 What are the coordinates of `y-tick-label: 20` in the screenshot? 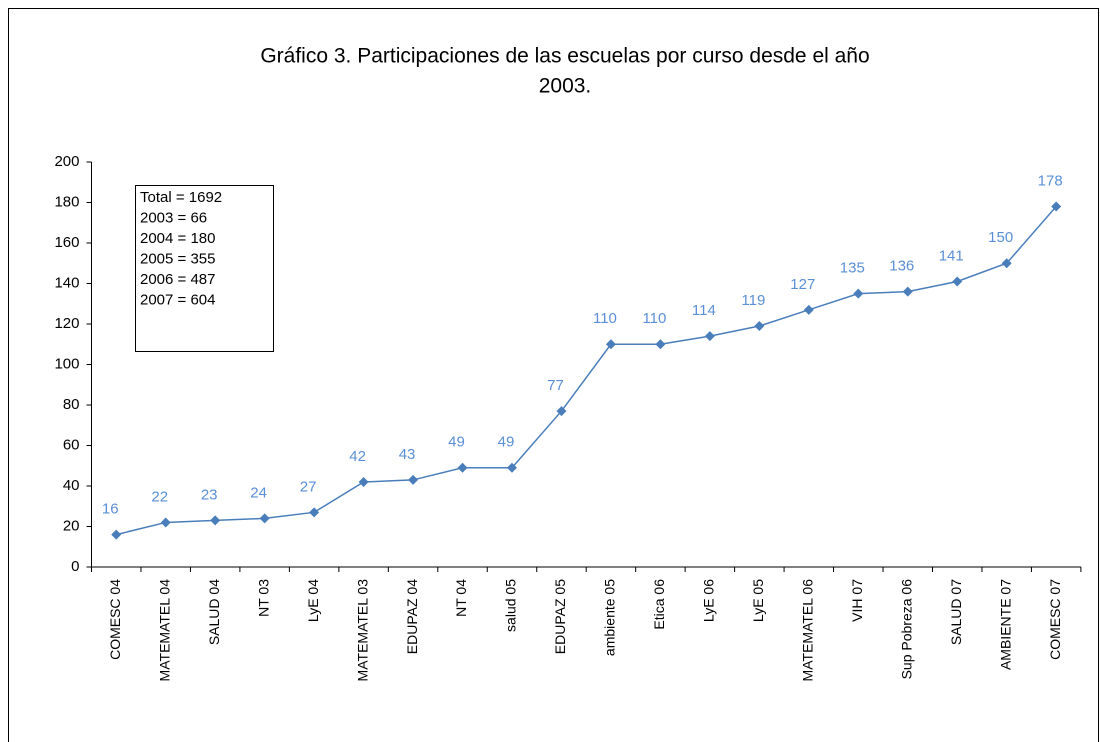 It's located at (71, 525).